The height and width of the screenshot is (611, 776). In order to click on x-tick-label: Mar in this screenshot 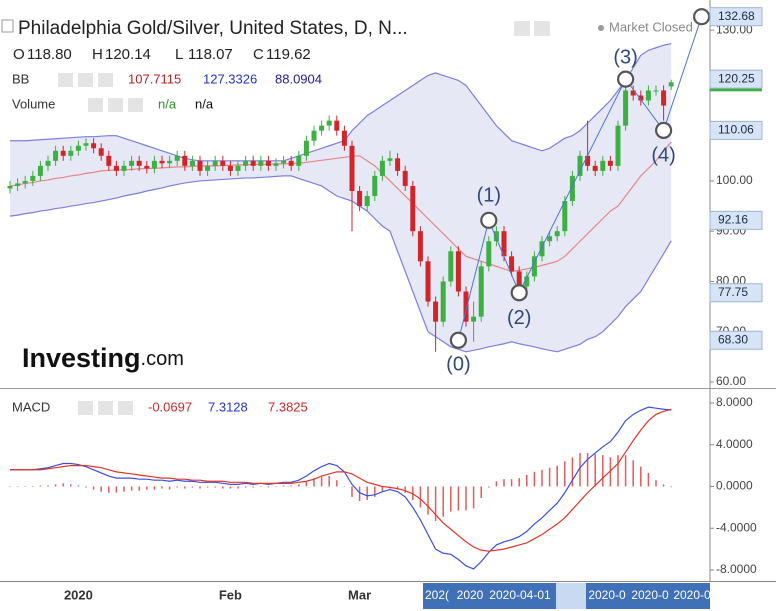, I will do `click(359, 594)`.